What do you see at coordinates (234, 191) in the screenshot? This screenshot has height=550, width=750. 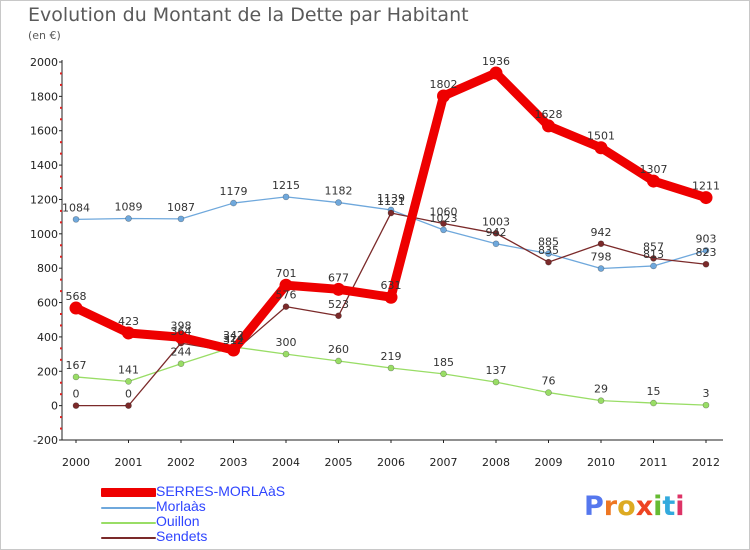 I see `data-label-1: 1179` at bounding box center [234, 191].